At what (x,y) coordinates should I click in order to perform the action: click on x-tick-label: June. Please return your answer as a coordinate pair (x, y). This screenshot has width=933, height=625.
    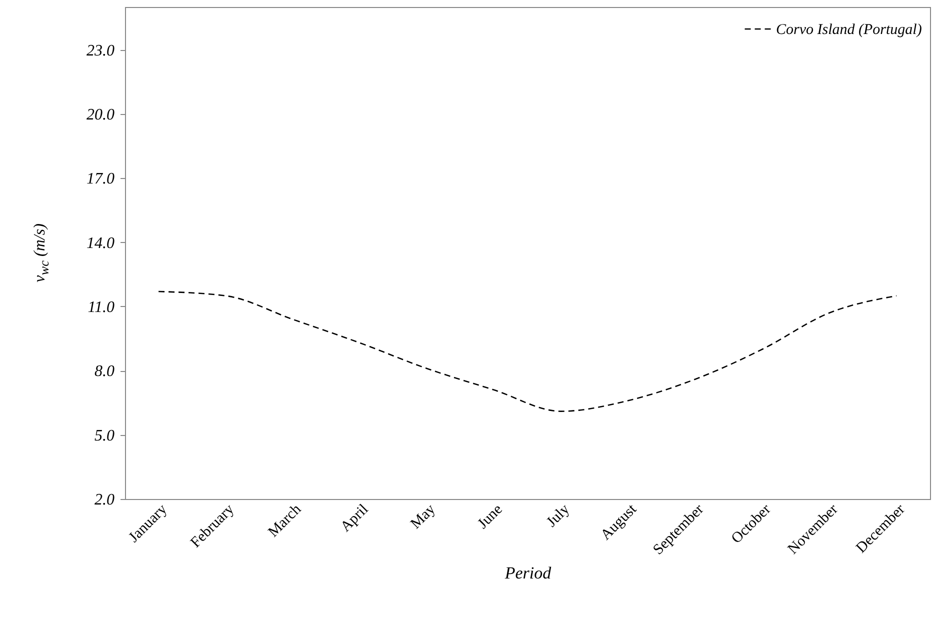
    Looking at the image, I should click on (490, 516).